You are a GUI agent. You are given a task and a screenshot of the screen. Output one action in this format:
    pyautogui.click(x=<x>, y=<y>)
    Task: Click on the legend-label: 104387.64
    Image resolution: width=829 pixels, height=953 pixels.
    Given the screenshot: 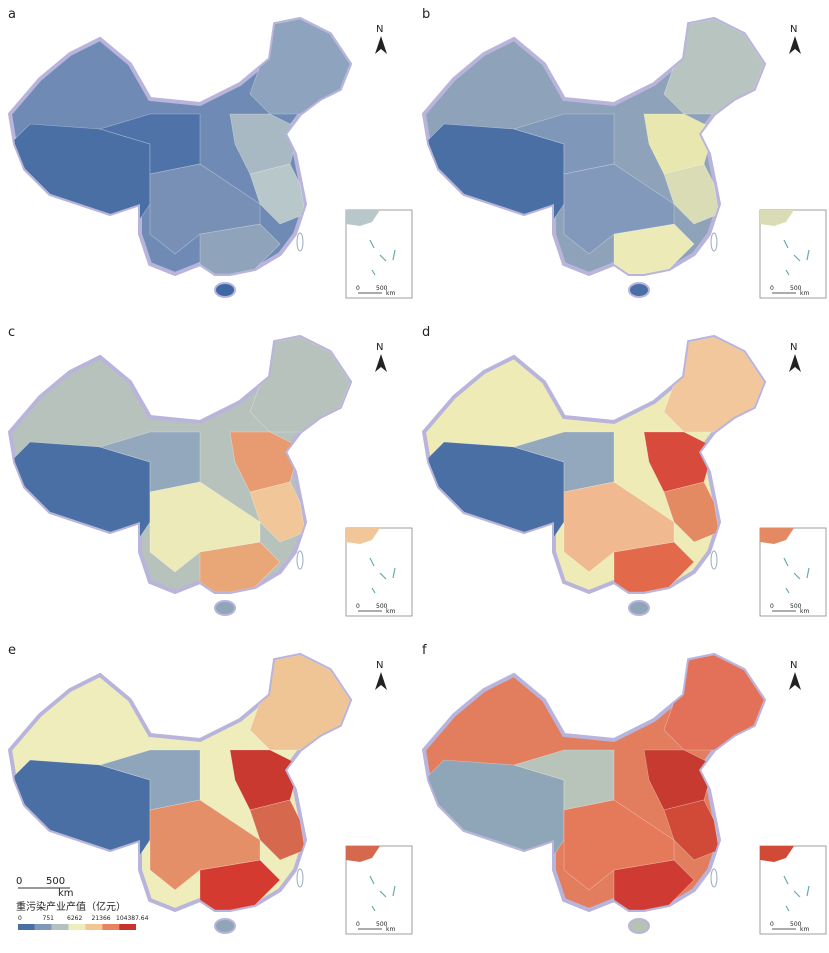 What is the action you would take?
    pyautogui.click(x=132, y=918)
    